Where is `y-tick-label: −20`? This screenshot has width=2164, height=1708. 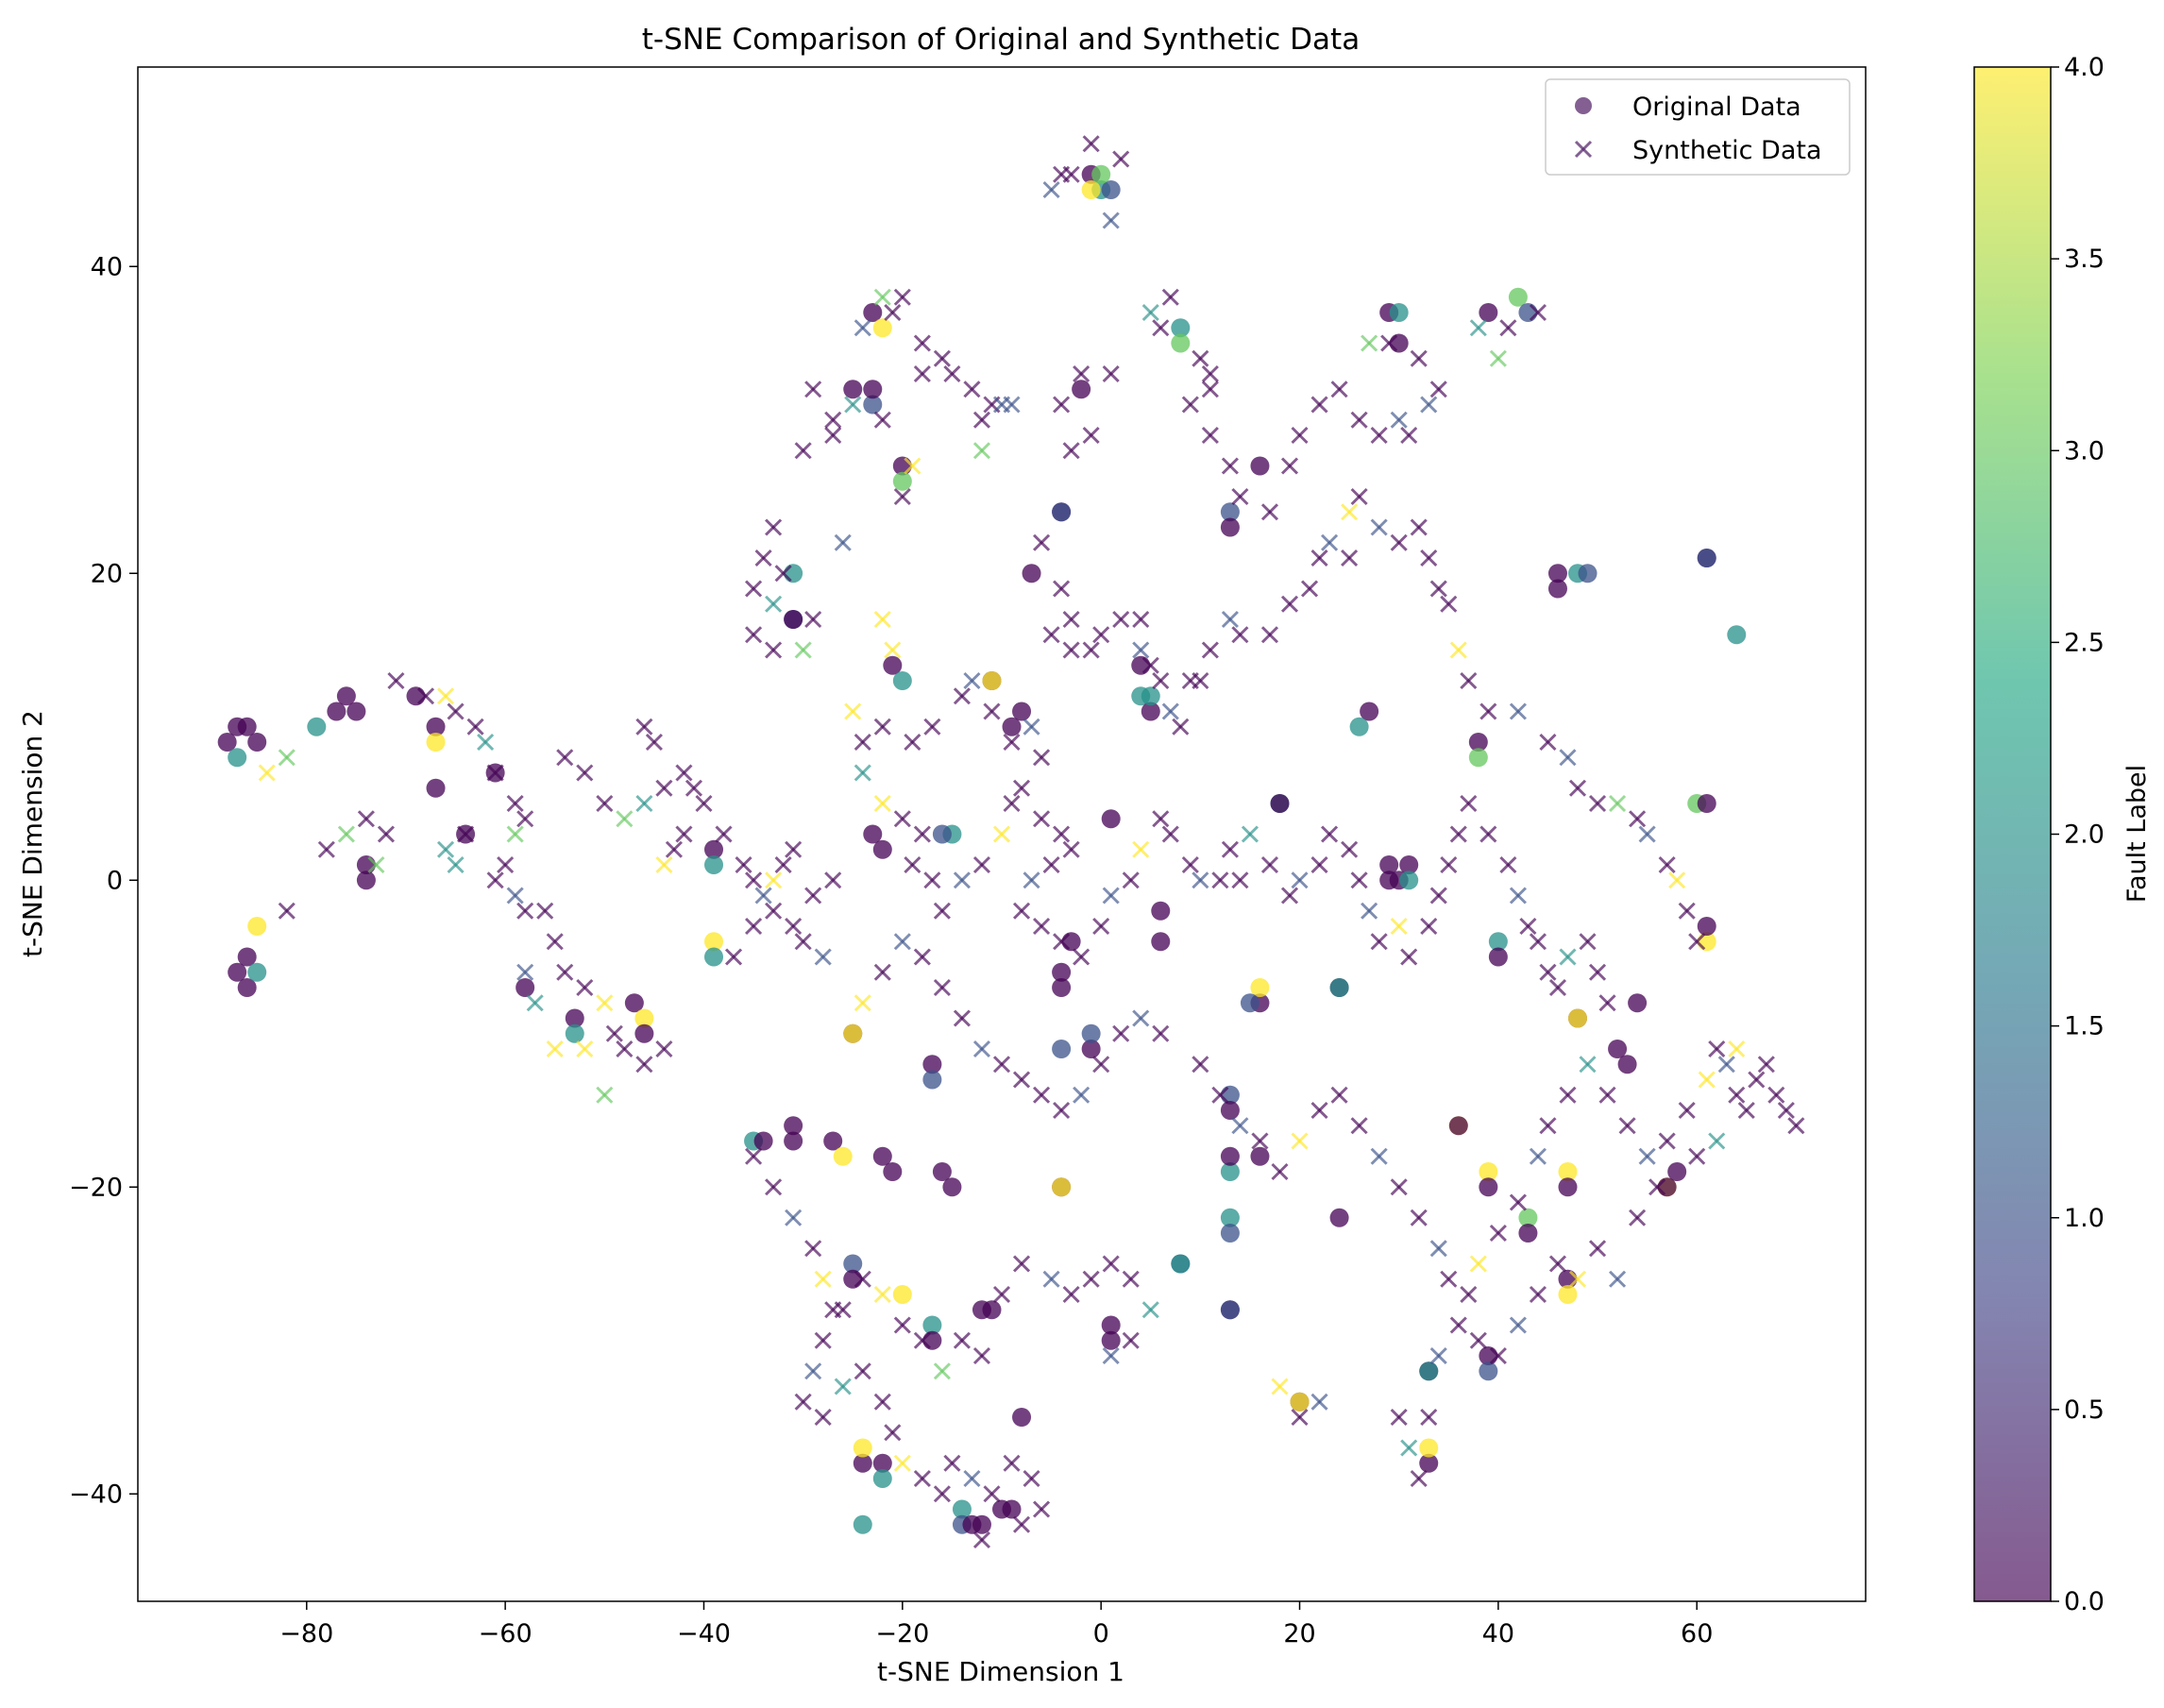
y-tick-label: −20 is located at coordinates (96, 1187).